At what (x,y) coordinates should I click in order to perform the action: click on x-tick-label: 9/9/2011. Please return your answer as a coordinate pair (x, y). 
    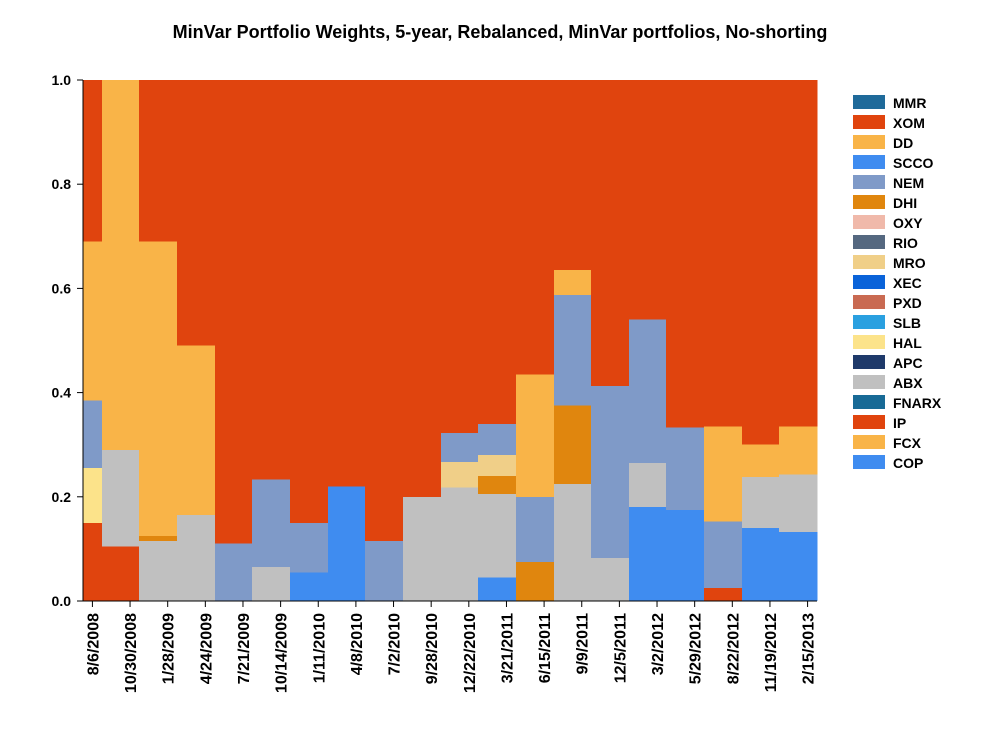
    Looking at the image, I should click on (583, 644).